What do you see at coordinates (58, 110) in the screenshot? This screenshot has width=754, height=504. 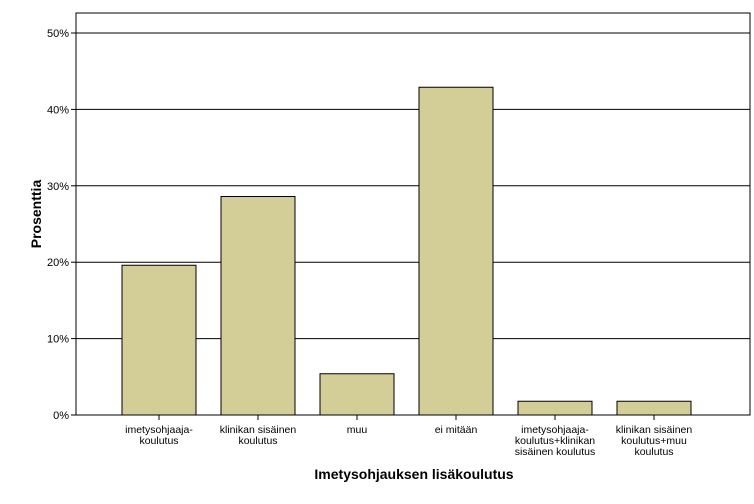 I see `y-tick-label: 40%` at bounding box center [58, 110].